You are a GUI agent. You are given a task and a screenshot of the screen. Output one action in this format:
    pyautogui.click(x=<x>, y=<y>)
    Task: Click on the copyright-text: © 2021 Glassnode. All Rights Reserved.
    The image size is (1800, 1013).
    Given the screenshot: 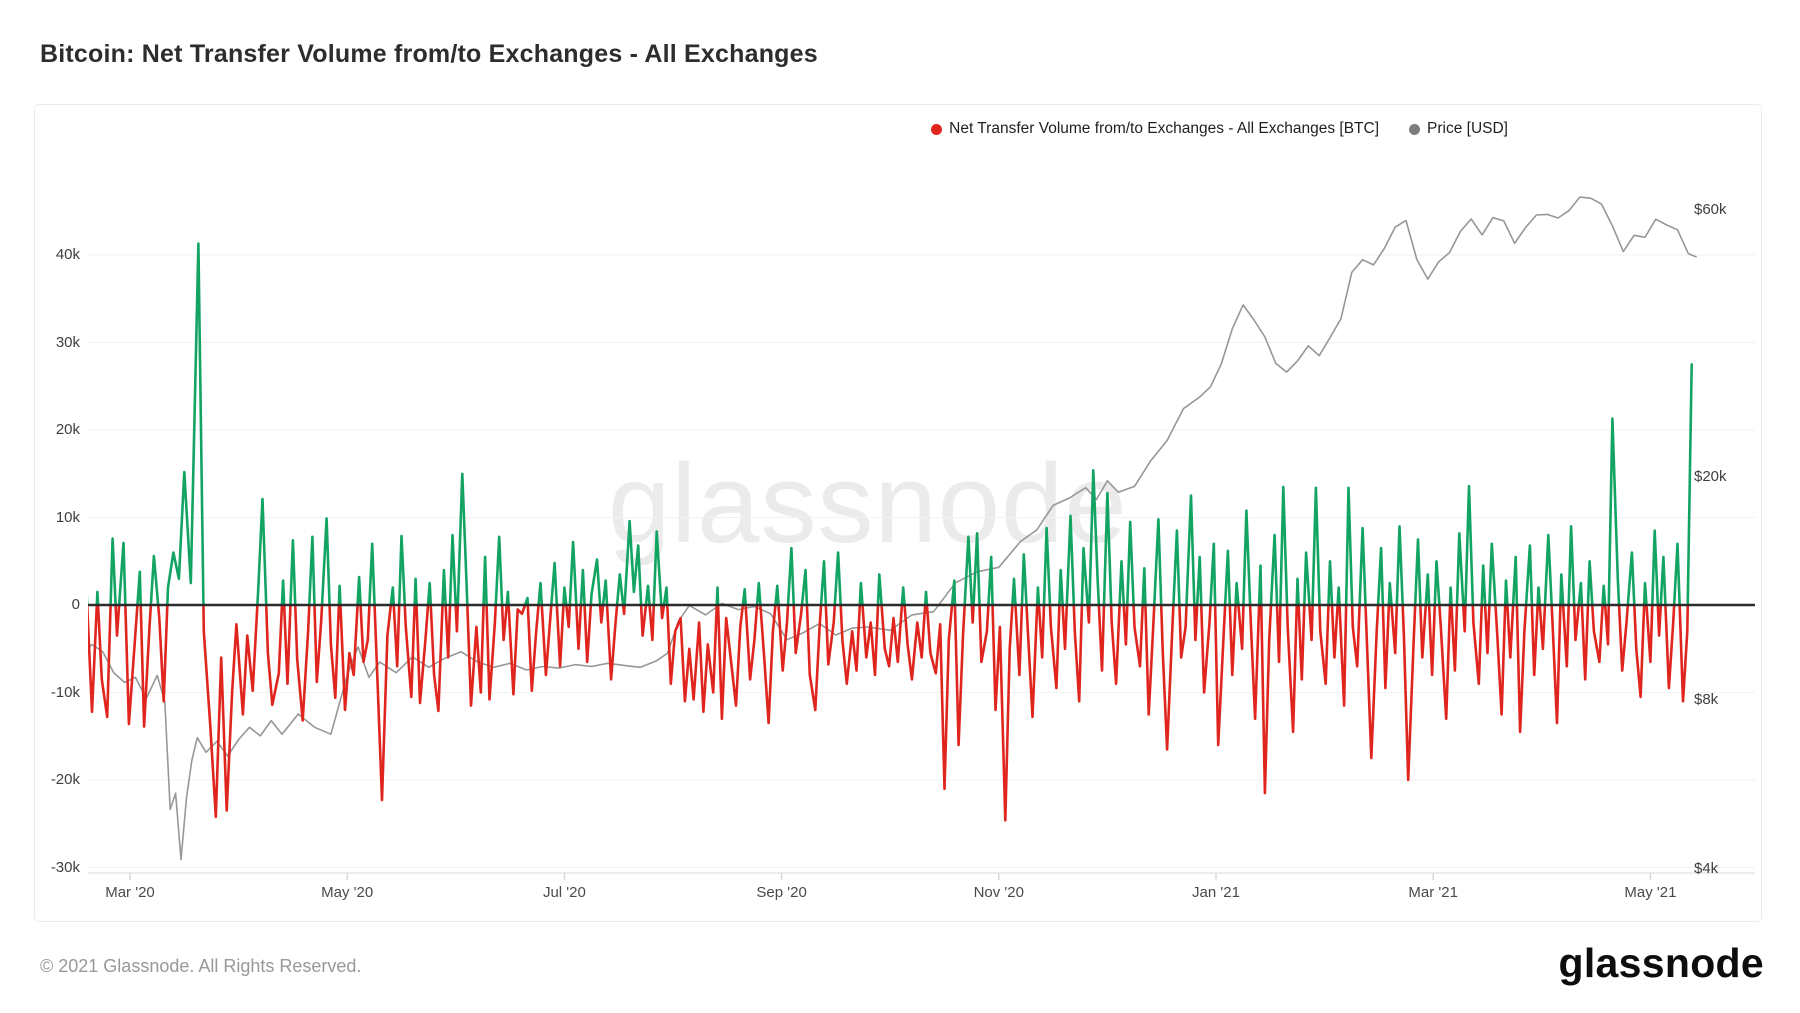 What is the action you would take?
    pyautogui.click(x=201, y=966)
    